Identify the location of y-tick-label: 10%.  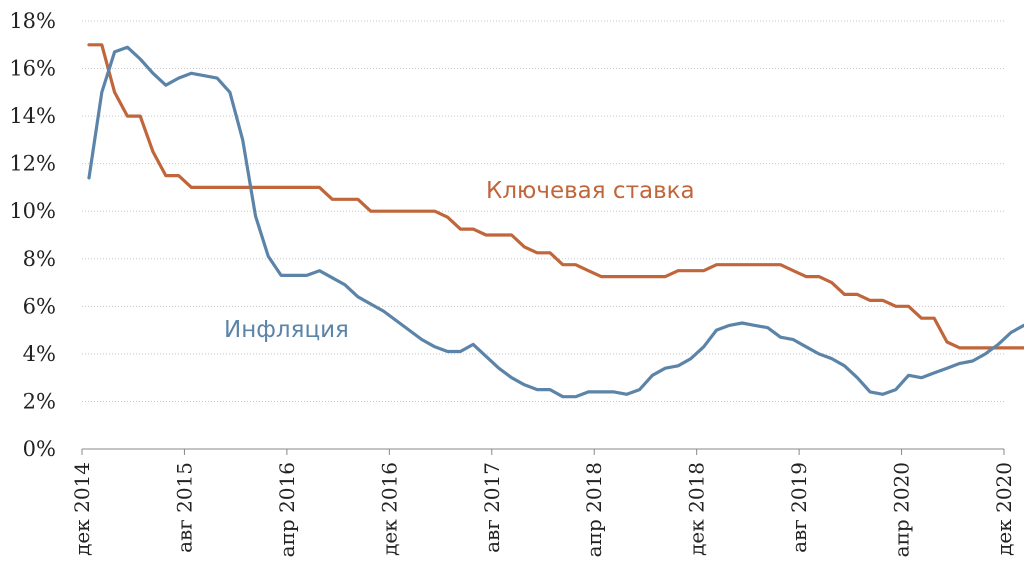
(32, 211).